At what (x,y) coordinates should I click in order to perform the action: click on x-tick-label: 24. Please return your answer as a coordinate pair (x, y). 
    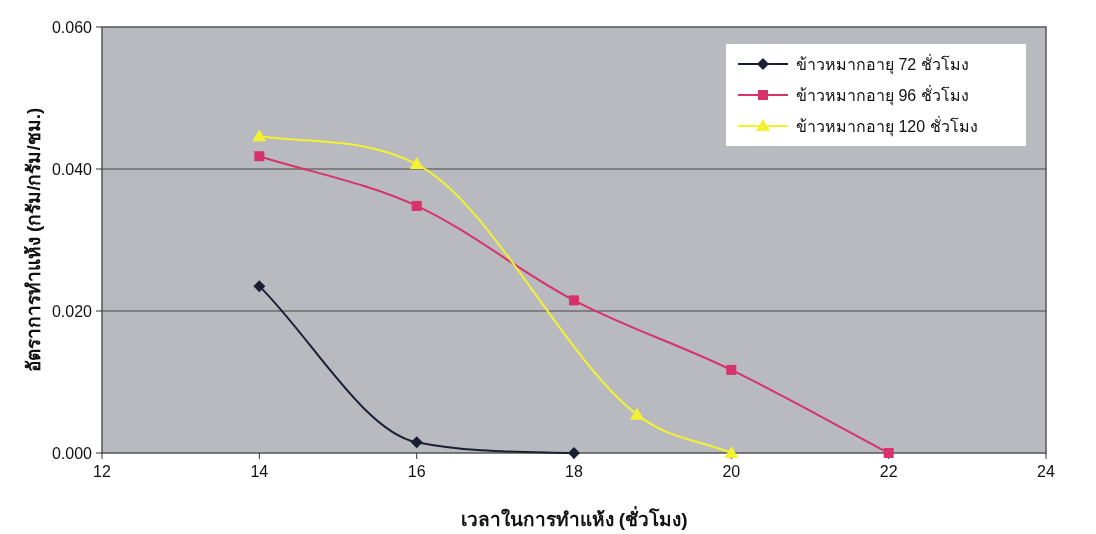
    Looking at the image, I should click on (1046, 471).